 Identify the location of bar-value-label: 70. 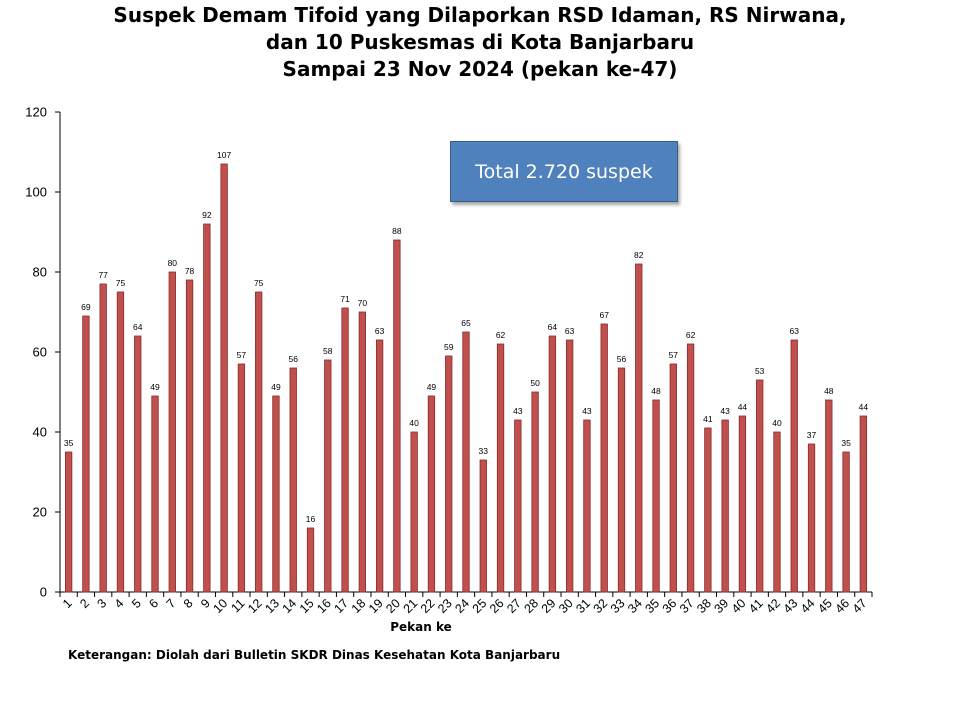
(363, 303).